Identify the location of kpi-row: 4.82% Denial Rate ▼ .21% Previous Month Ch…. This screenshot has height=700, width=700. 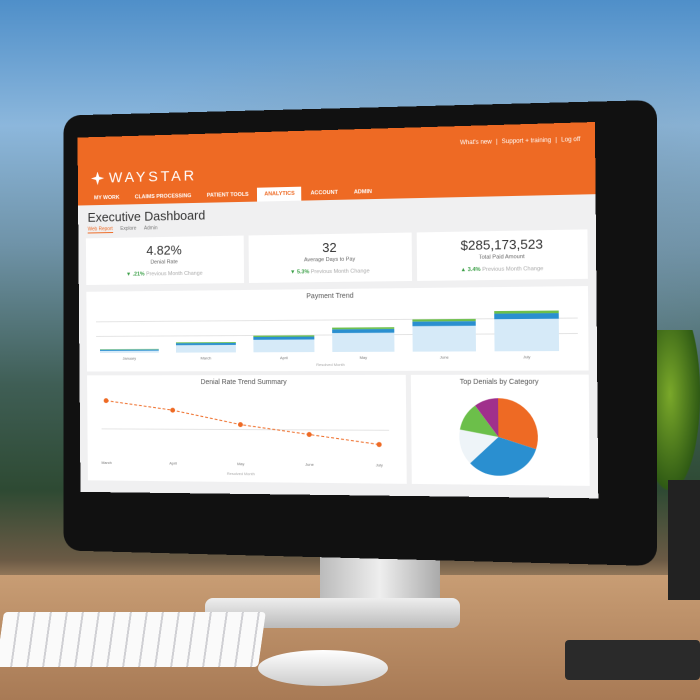
(337, 257).